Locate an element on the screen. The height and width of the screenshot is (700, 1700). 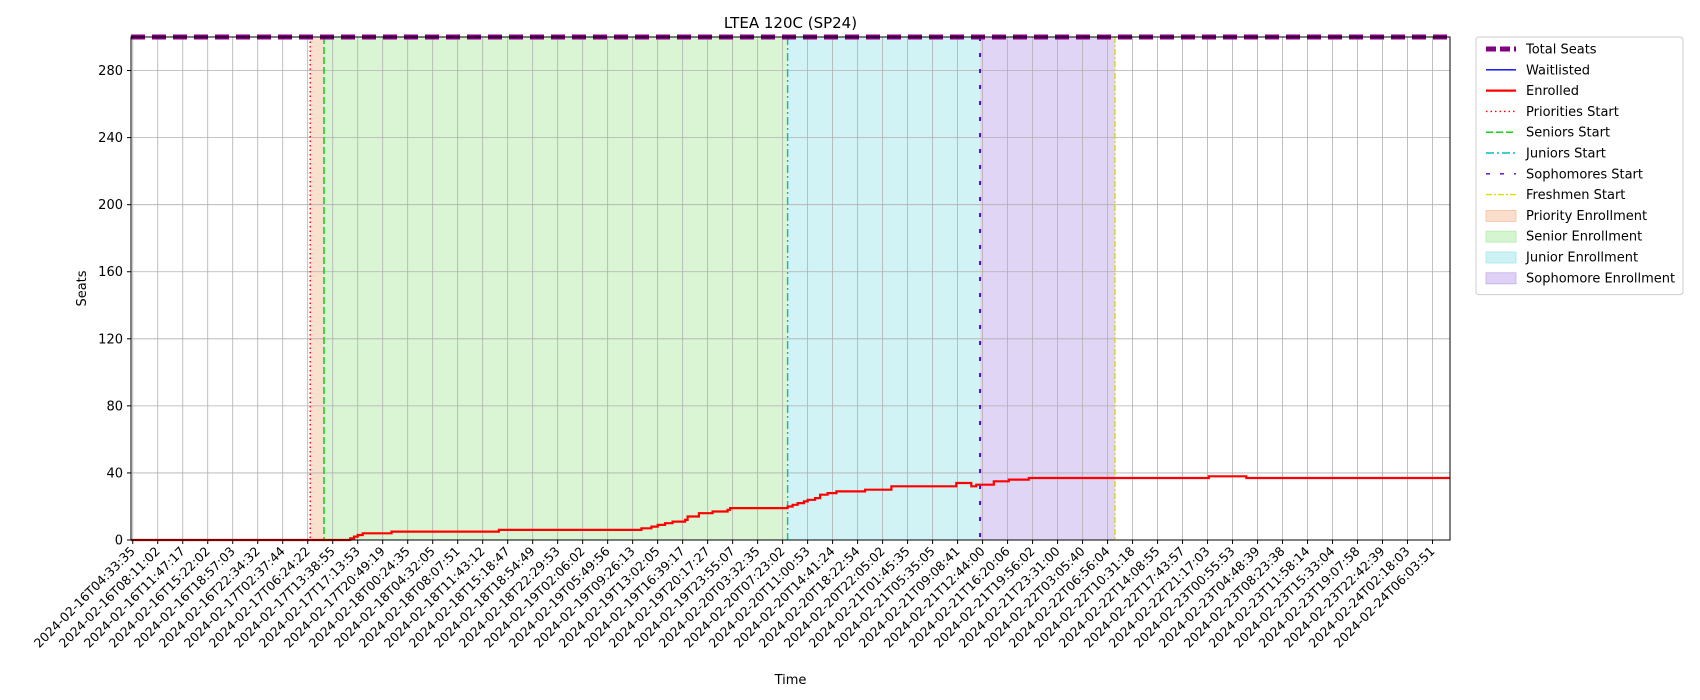
y-axis: 0 40 80 120 160 200 240 280 is located at coordinates (114, 306).